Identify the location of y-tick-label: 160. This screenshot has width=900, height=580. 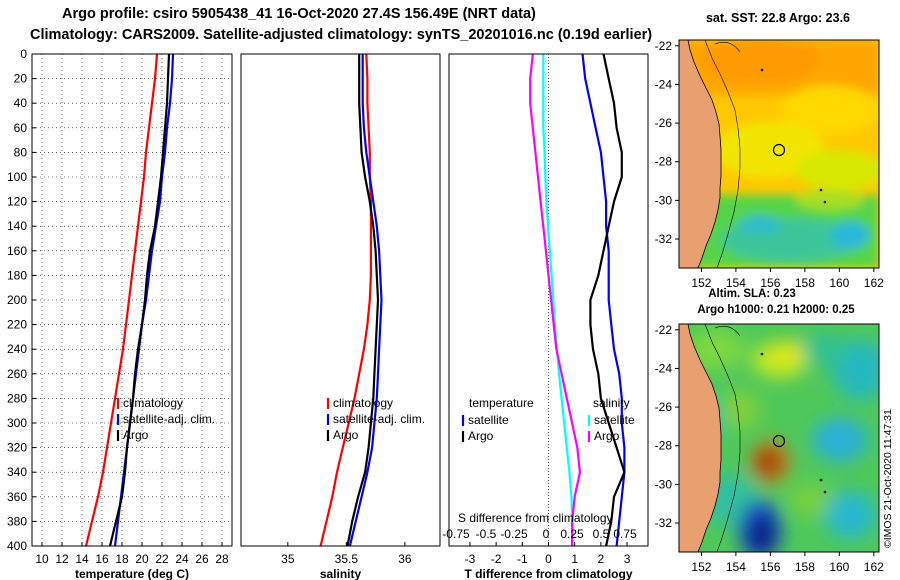
(17, 251).